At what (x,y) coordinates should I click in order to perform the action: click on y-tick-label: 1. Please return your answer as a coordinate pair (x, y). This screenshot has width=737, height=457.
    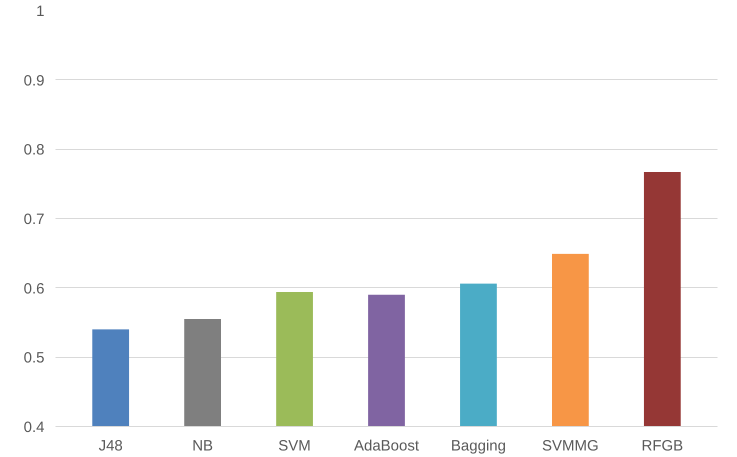
    Looking at the image, I should click on (40, 11).